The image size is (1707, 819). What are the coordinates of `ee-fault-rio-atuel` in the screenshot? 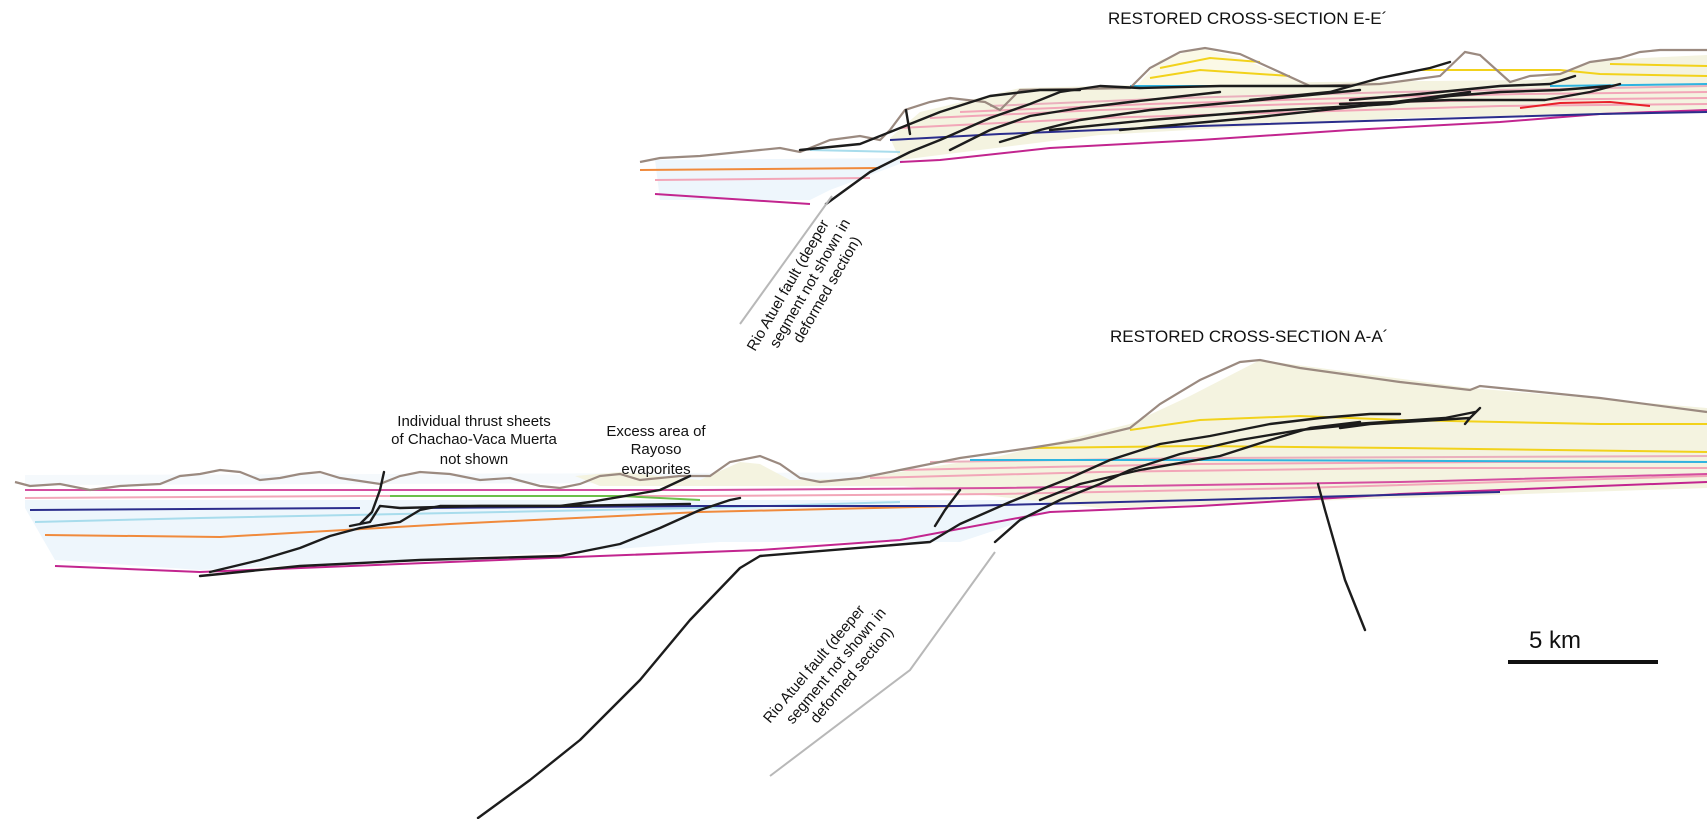 It's located at (1088, 145).